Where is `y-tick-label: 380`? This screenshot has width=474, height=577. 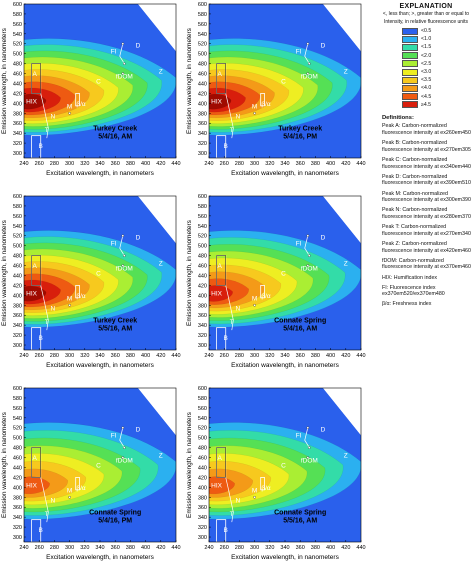 y-tick-label: 380 is located at coordinates (17, 498).